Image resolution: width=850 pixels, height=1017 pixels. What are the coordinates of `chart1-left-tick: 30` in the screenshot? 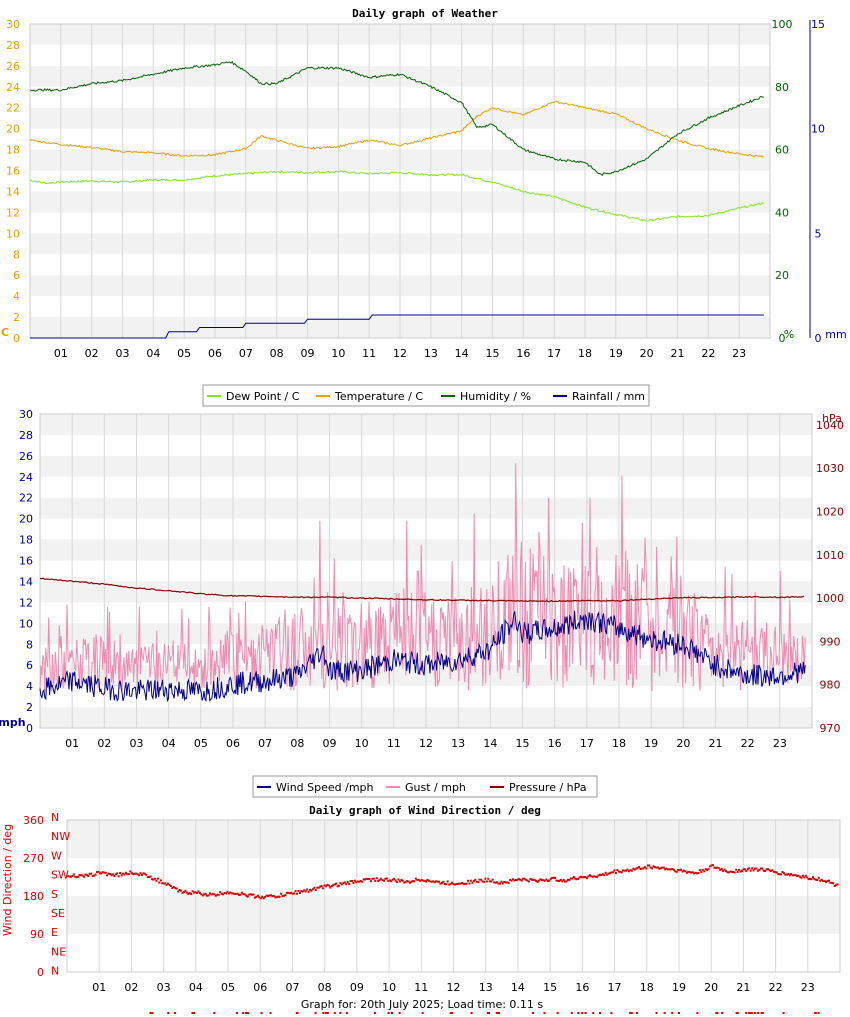 It's located at (13, 24).